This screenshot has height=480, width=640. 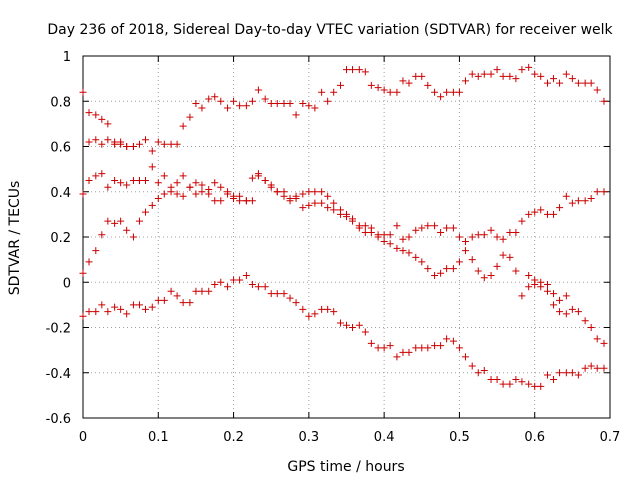 I want to click on x-tick-label: 0.3, so click(x=309, y=437).